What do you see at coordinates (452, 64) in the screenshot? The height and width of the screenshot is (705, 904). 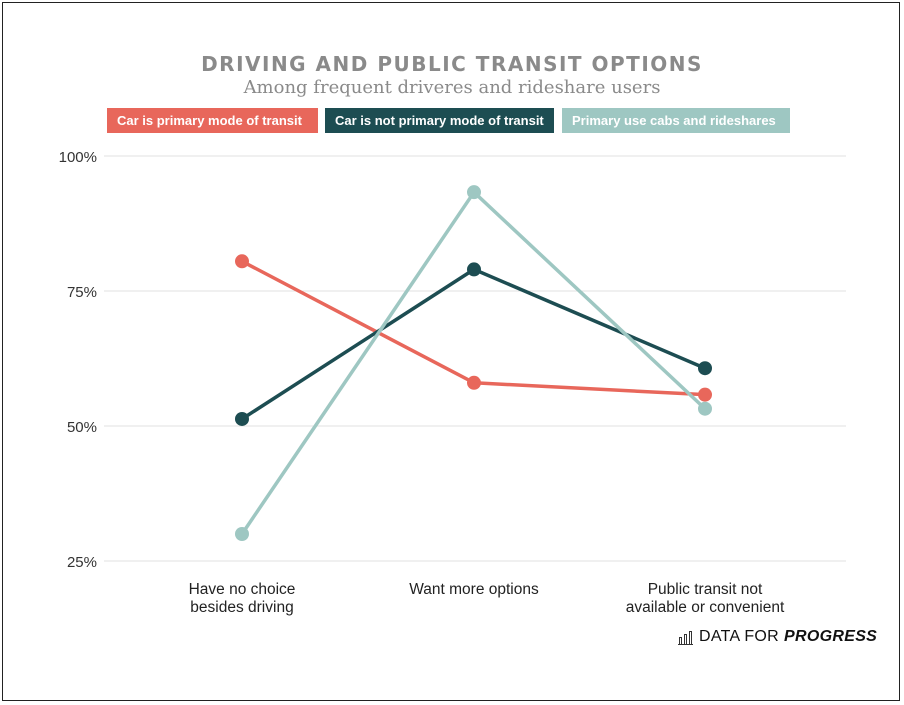 I see `chart-title: DRIVING AND PUBLIC TRANSIT OPTIONS` at bounding box center [452, 64].